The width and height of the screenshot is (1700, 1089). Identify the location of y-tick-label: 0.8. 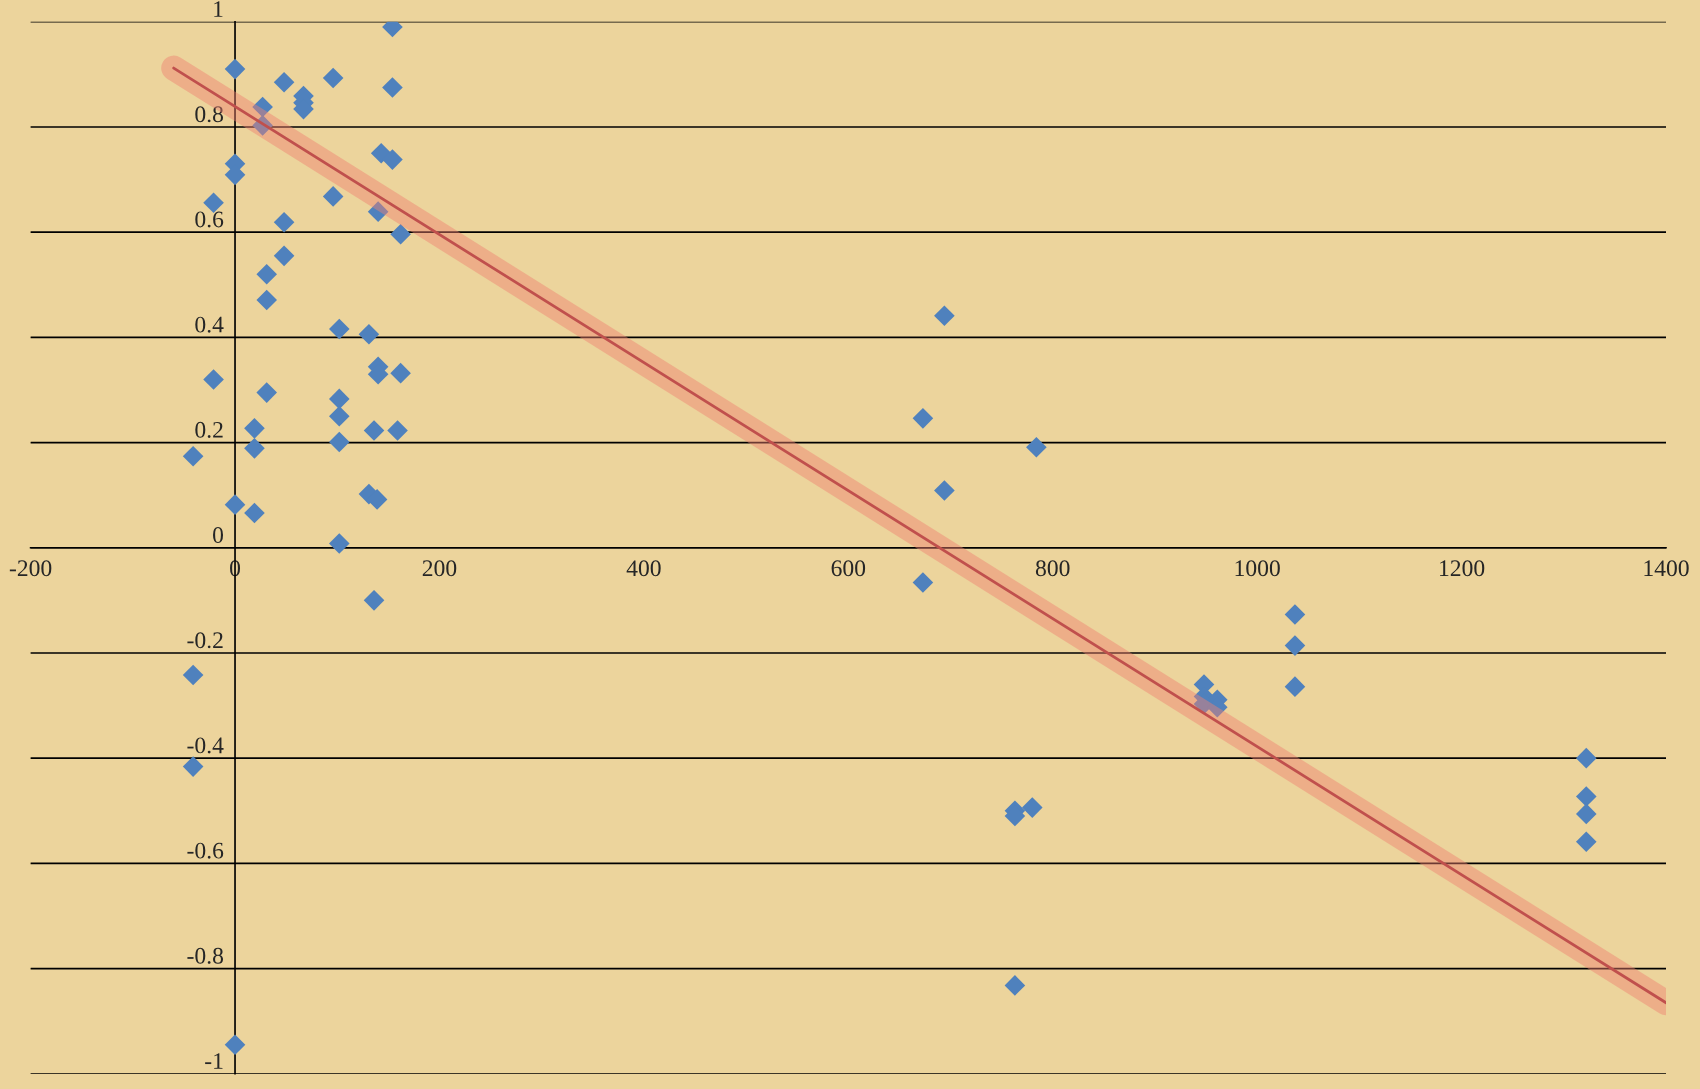
(209, 114).